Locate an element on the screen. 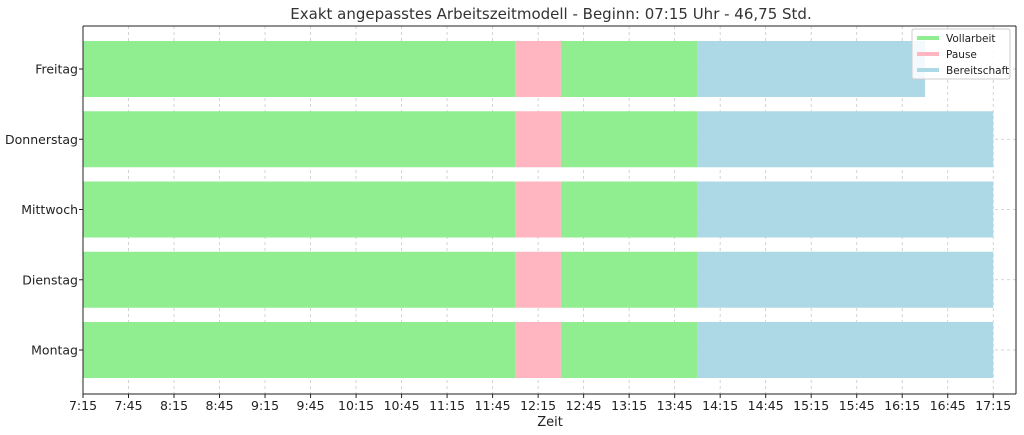  bar-segment-mittwoch-pause is located at coordinates (538, 209).